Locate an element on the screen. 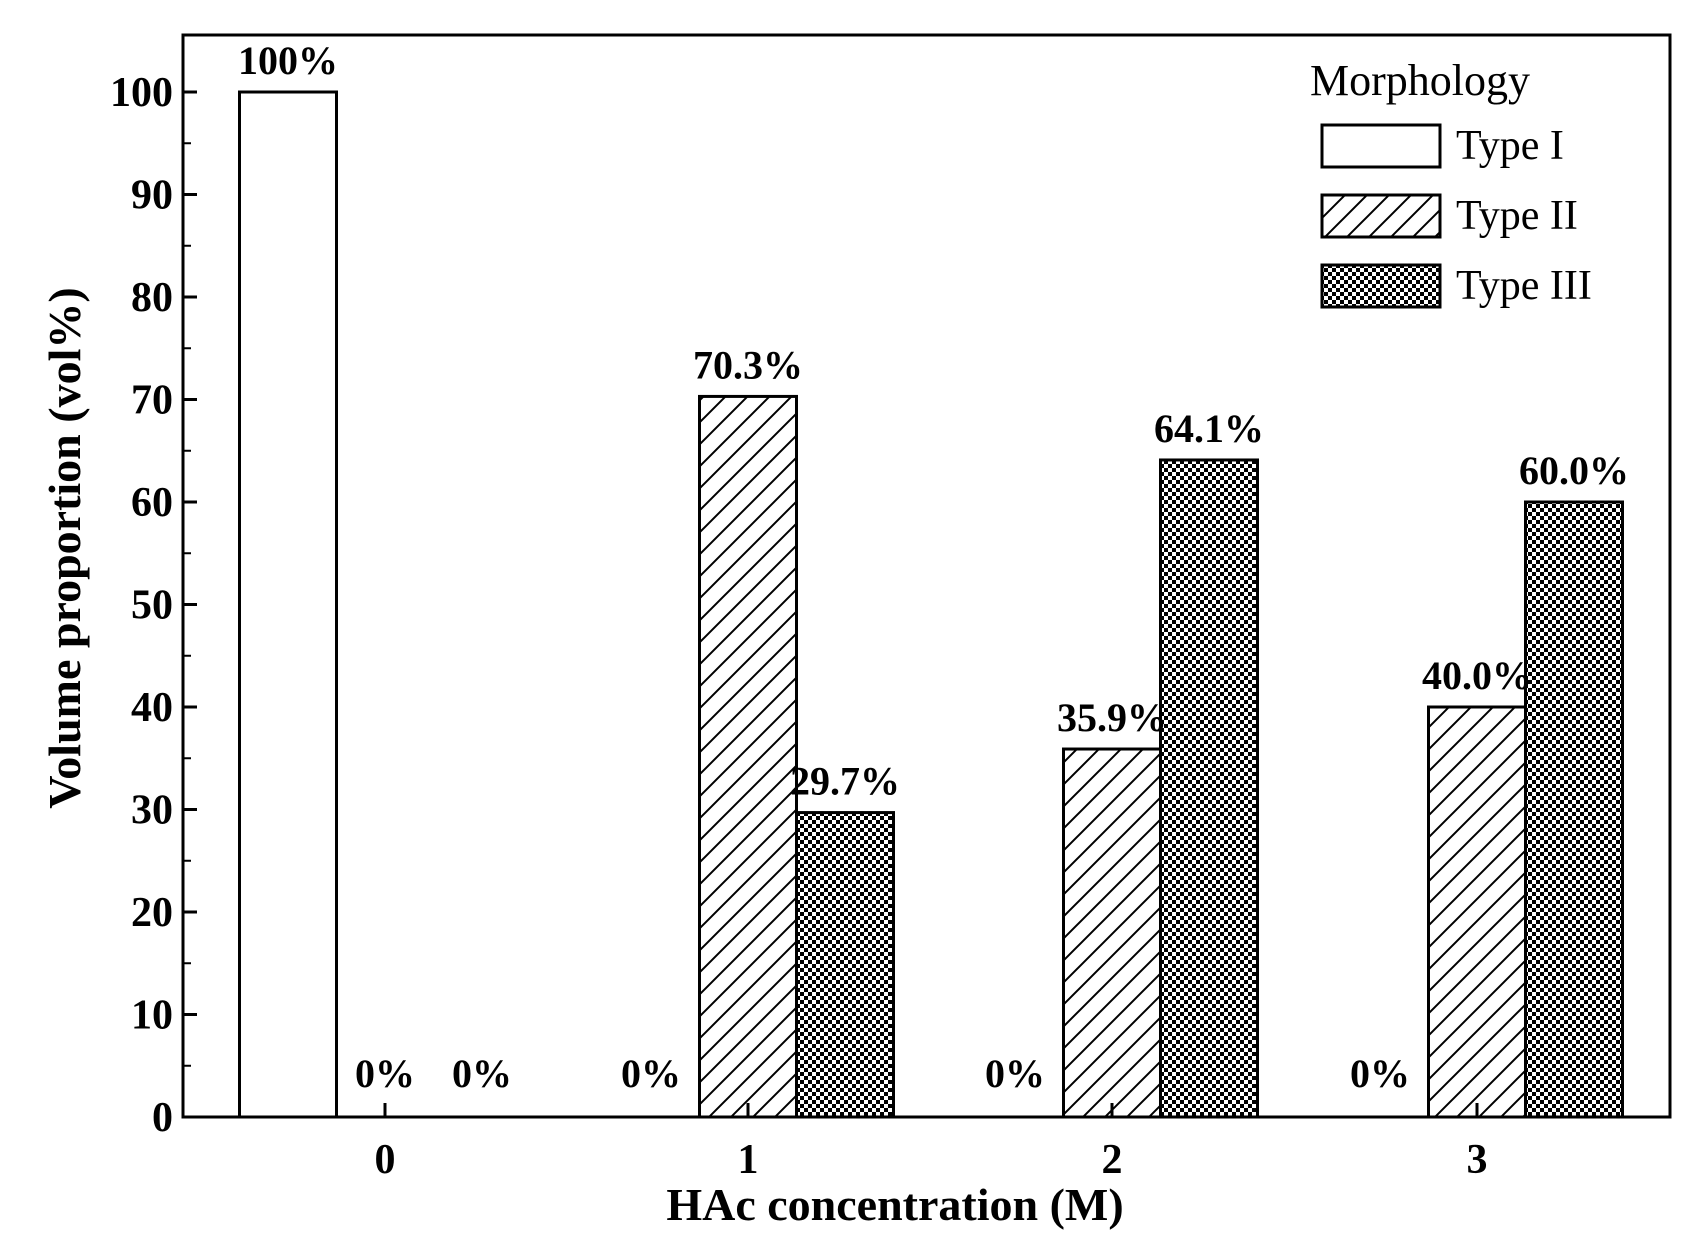  y-tick-label: 0 is located at coordinates (162, 1118).